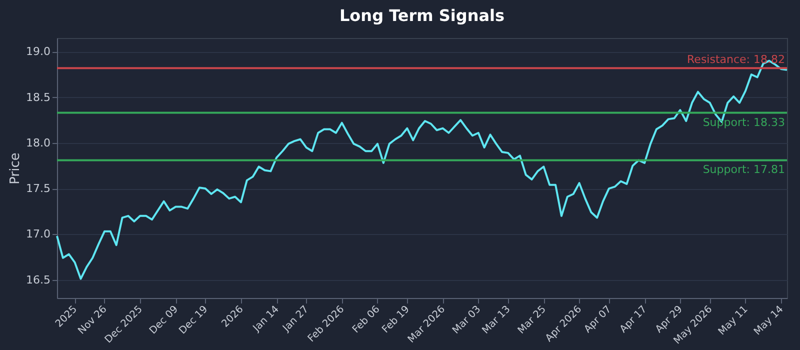 The image size is (800, 350). I want to click on y-axis-title: Price, so click(16, 168).